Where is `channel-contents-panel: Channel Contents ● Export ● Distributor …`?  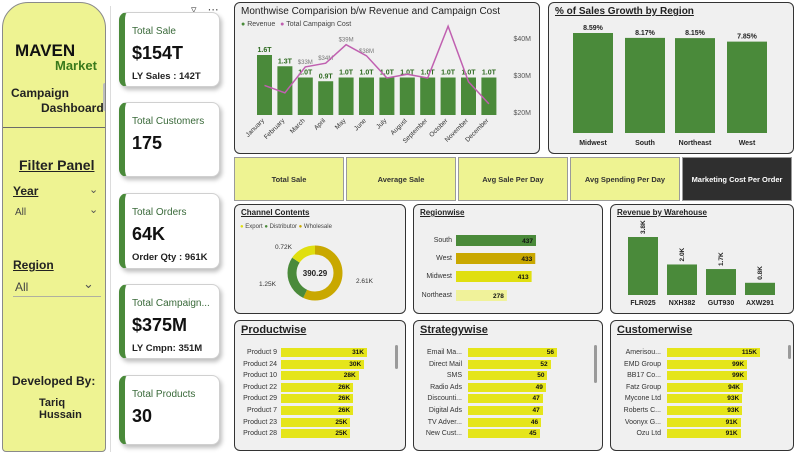 channel-contents-panel: Channel Contents ● Export ● Distributor … is located at coordinates (320, 259).